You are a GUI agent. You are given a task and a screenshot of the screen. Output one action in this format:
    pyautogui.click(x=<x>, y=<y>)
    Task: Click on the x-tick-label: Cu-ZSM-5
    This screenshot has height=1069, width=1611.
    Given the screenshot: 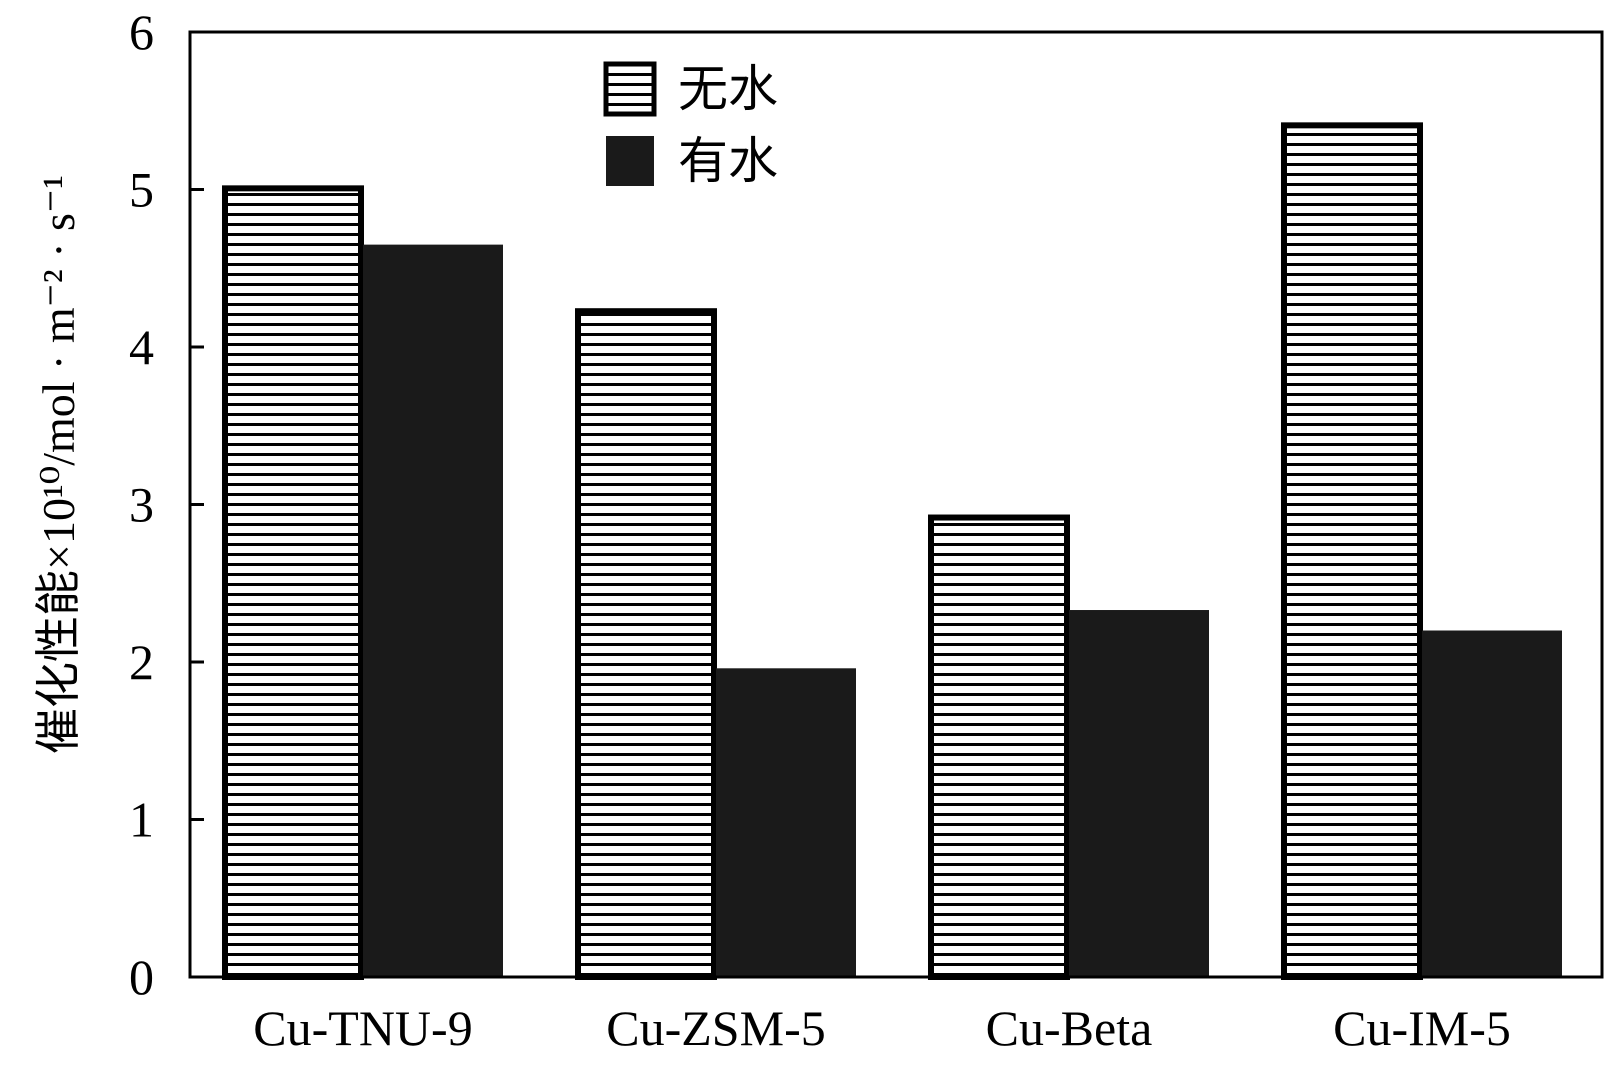 What is the action you would take?
    pyautogui.click(x=715, y=1028)
    